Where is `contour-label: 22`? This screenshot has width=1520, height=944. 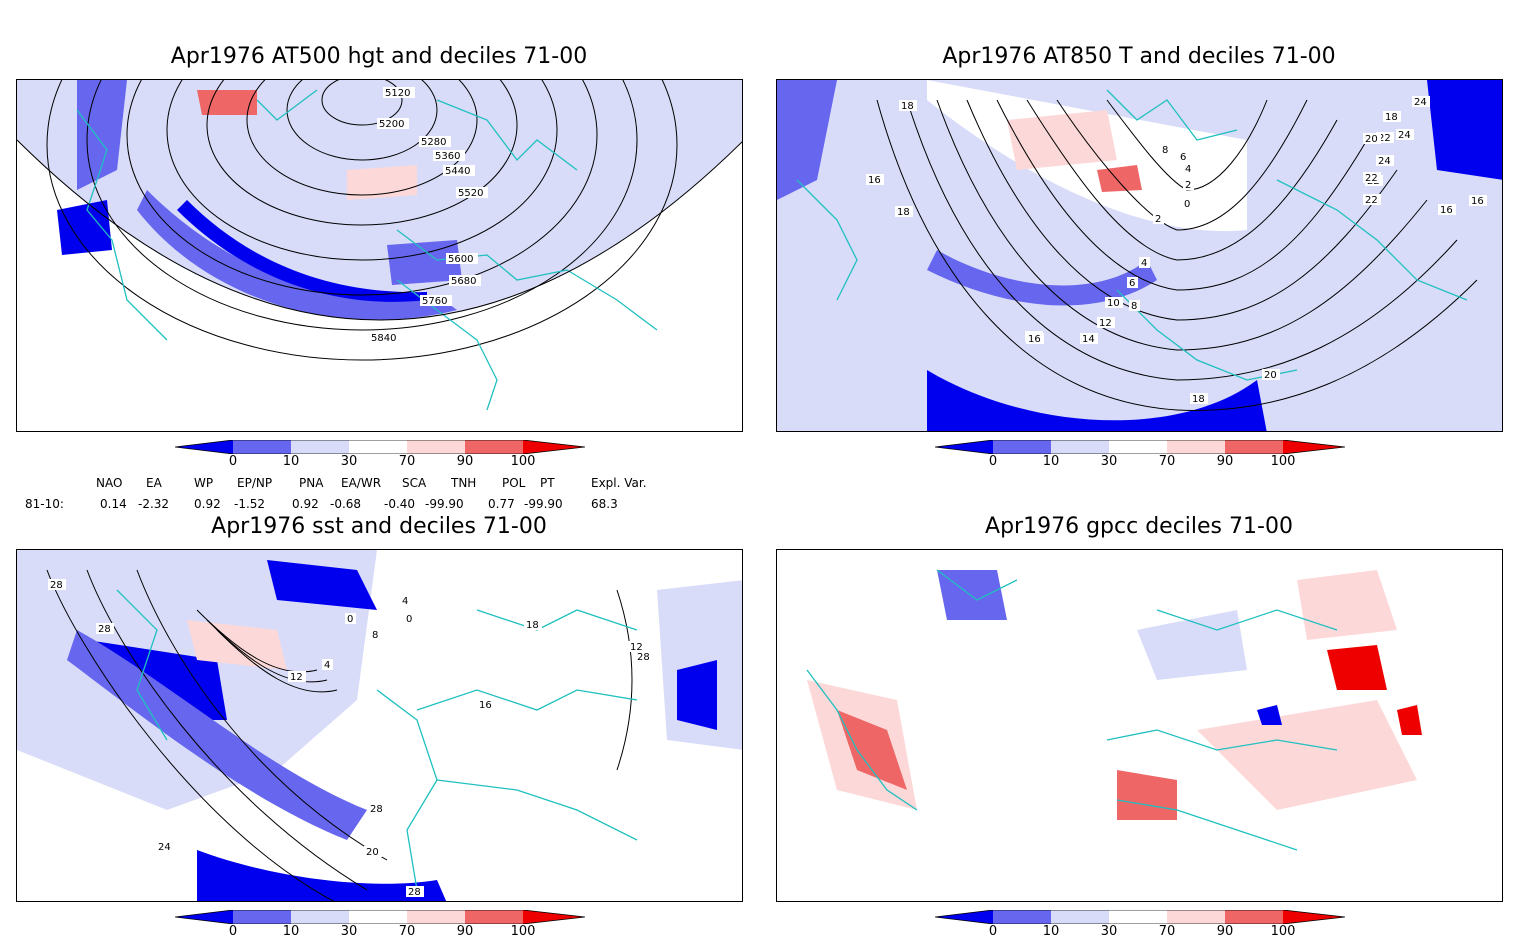
contour-label: 22 is located at coordinates (1371, 178).